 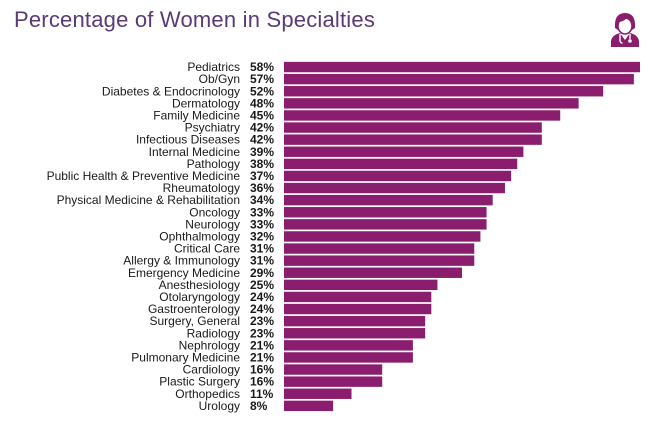 I want to click on category-label-pulmonary-medicine: Pulmonary Medicine, so click(x=185, y=357).